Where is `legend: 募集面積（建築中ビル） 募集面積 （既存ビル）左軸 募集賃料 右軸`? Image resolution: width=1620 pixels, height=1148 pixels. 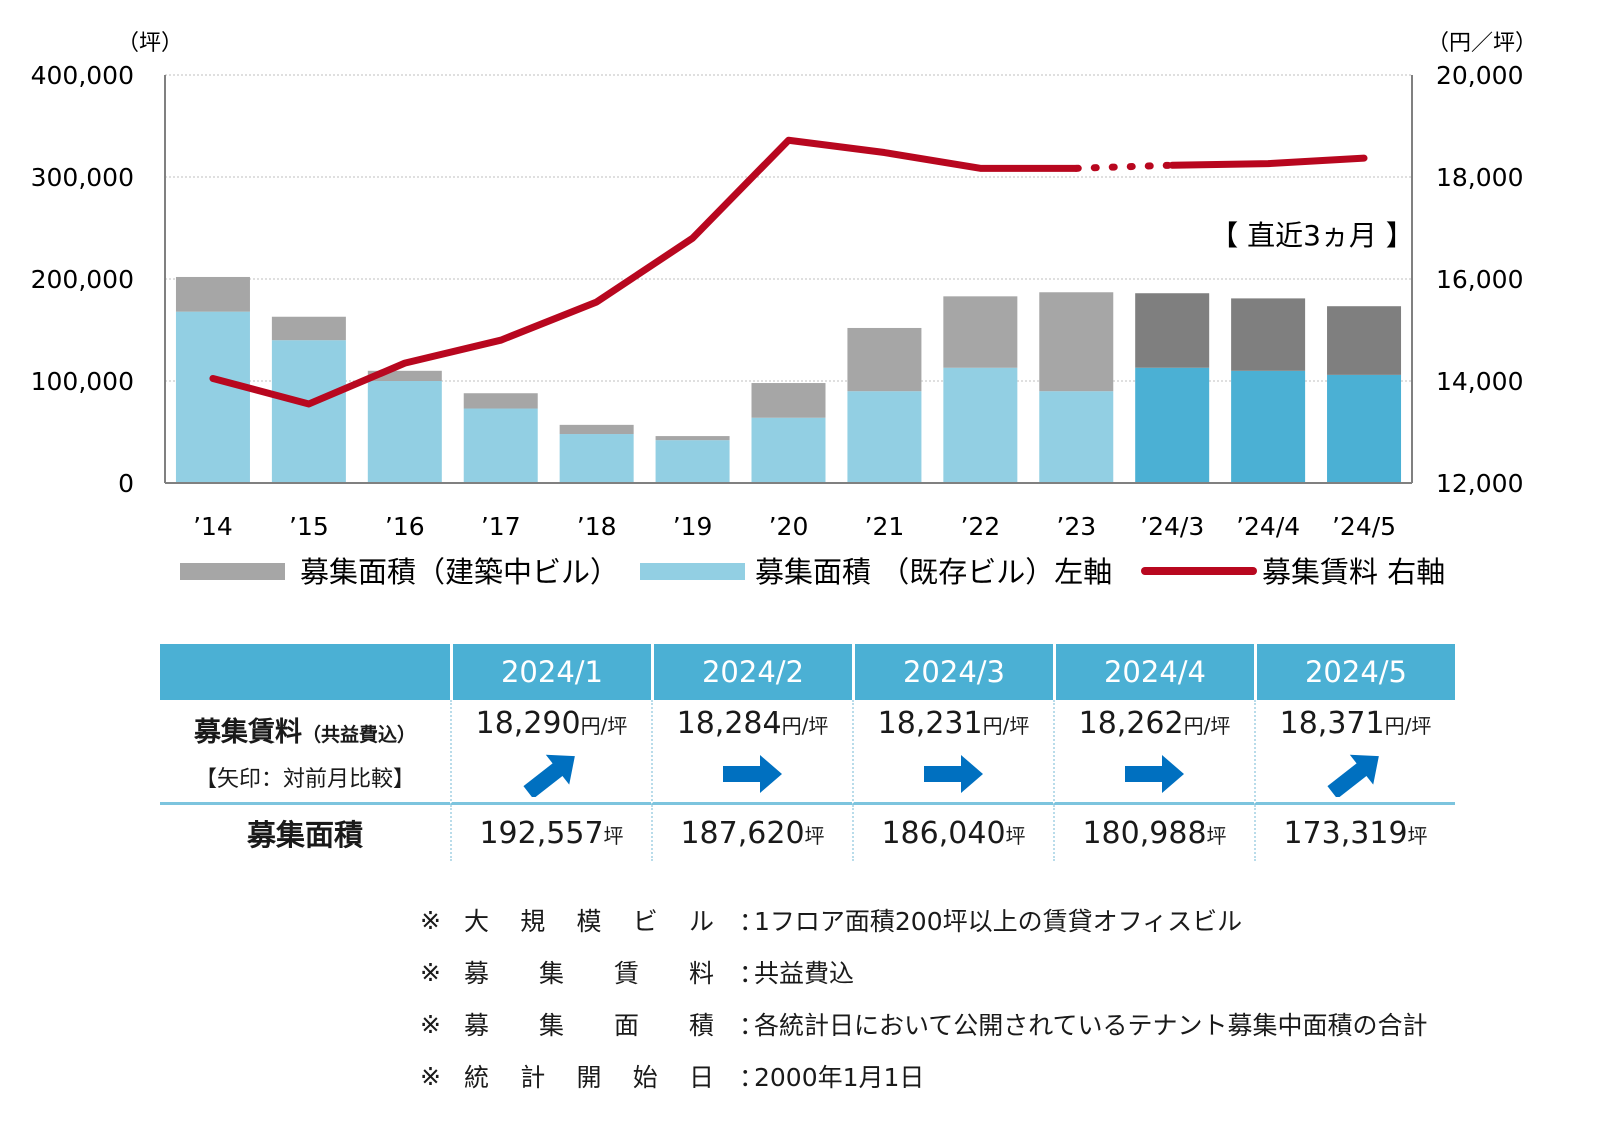 legend: 募集面積（建築中ビル） 募集面積 （既存ビル）左軸 募集賃料 右軸 is located at coordinates (812, 572).